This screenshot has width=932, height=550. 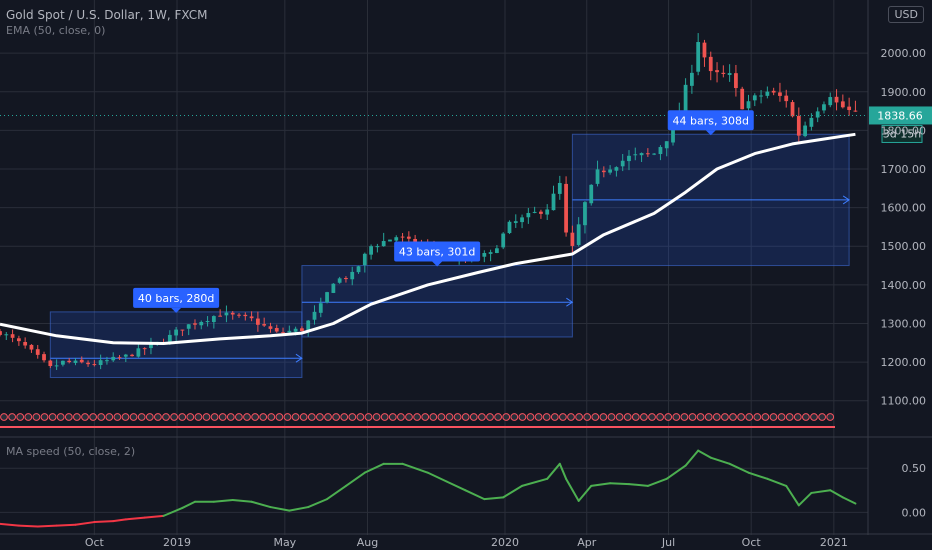 I want to click on measure-label-pointer, so click(x=437, y=264).